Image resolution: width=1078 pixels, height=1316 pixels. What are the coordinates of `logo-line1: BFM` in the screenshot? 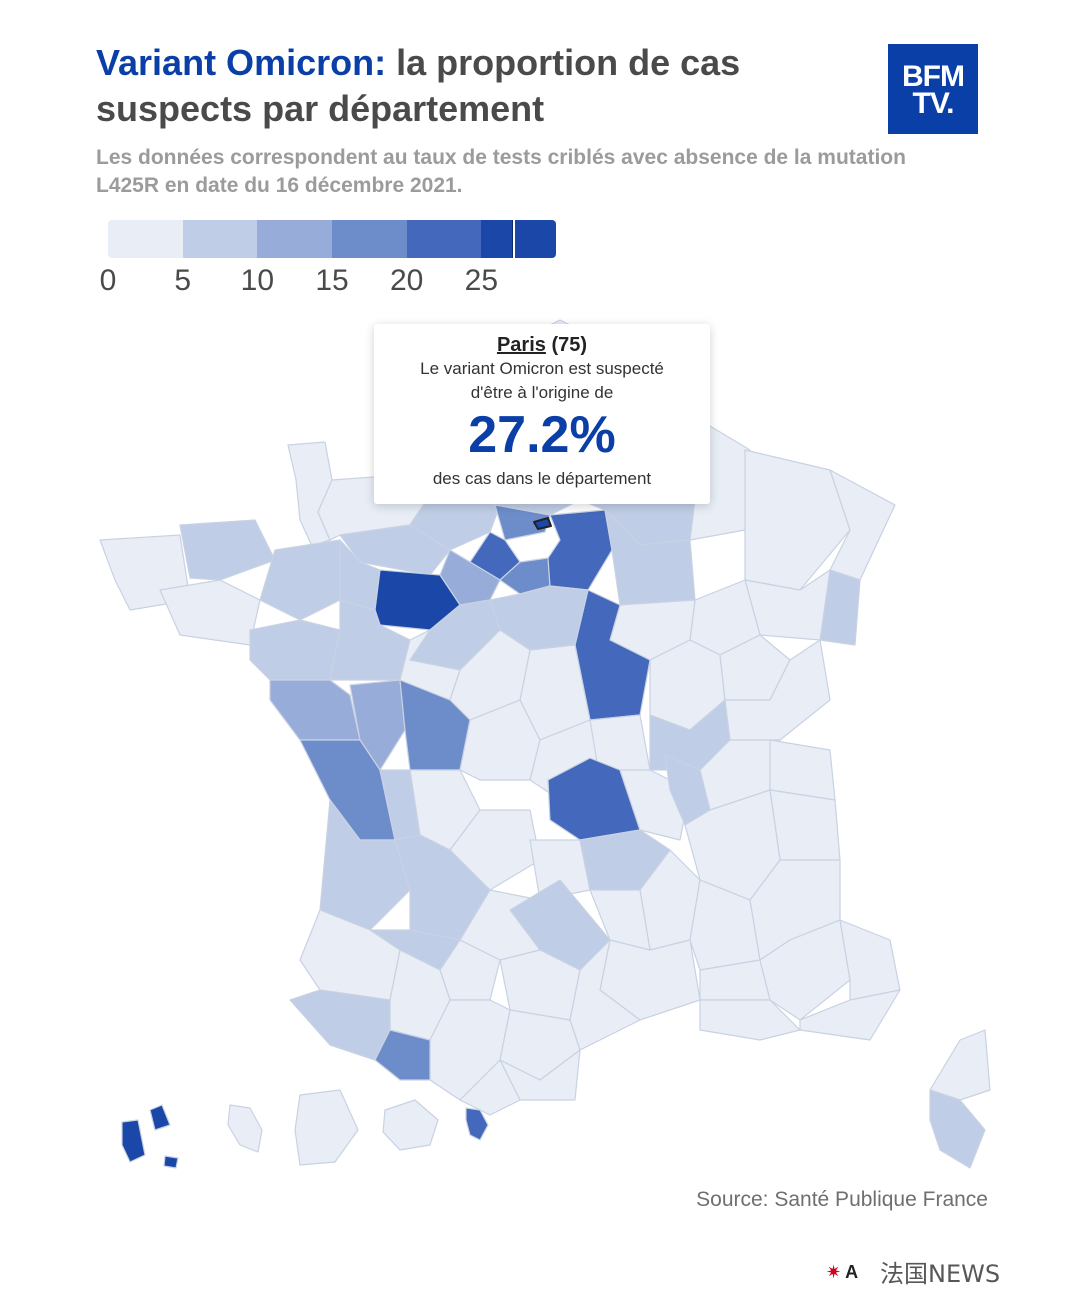 It's located at (933, 76).